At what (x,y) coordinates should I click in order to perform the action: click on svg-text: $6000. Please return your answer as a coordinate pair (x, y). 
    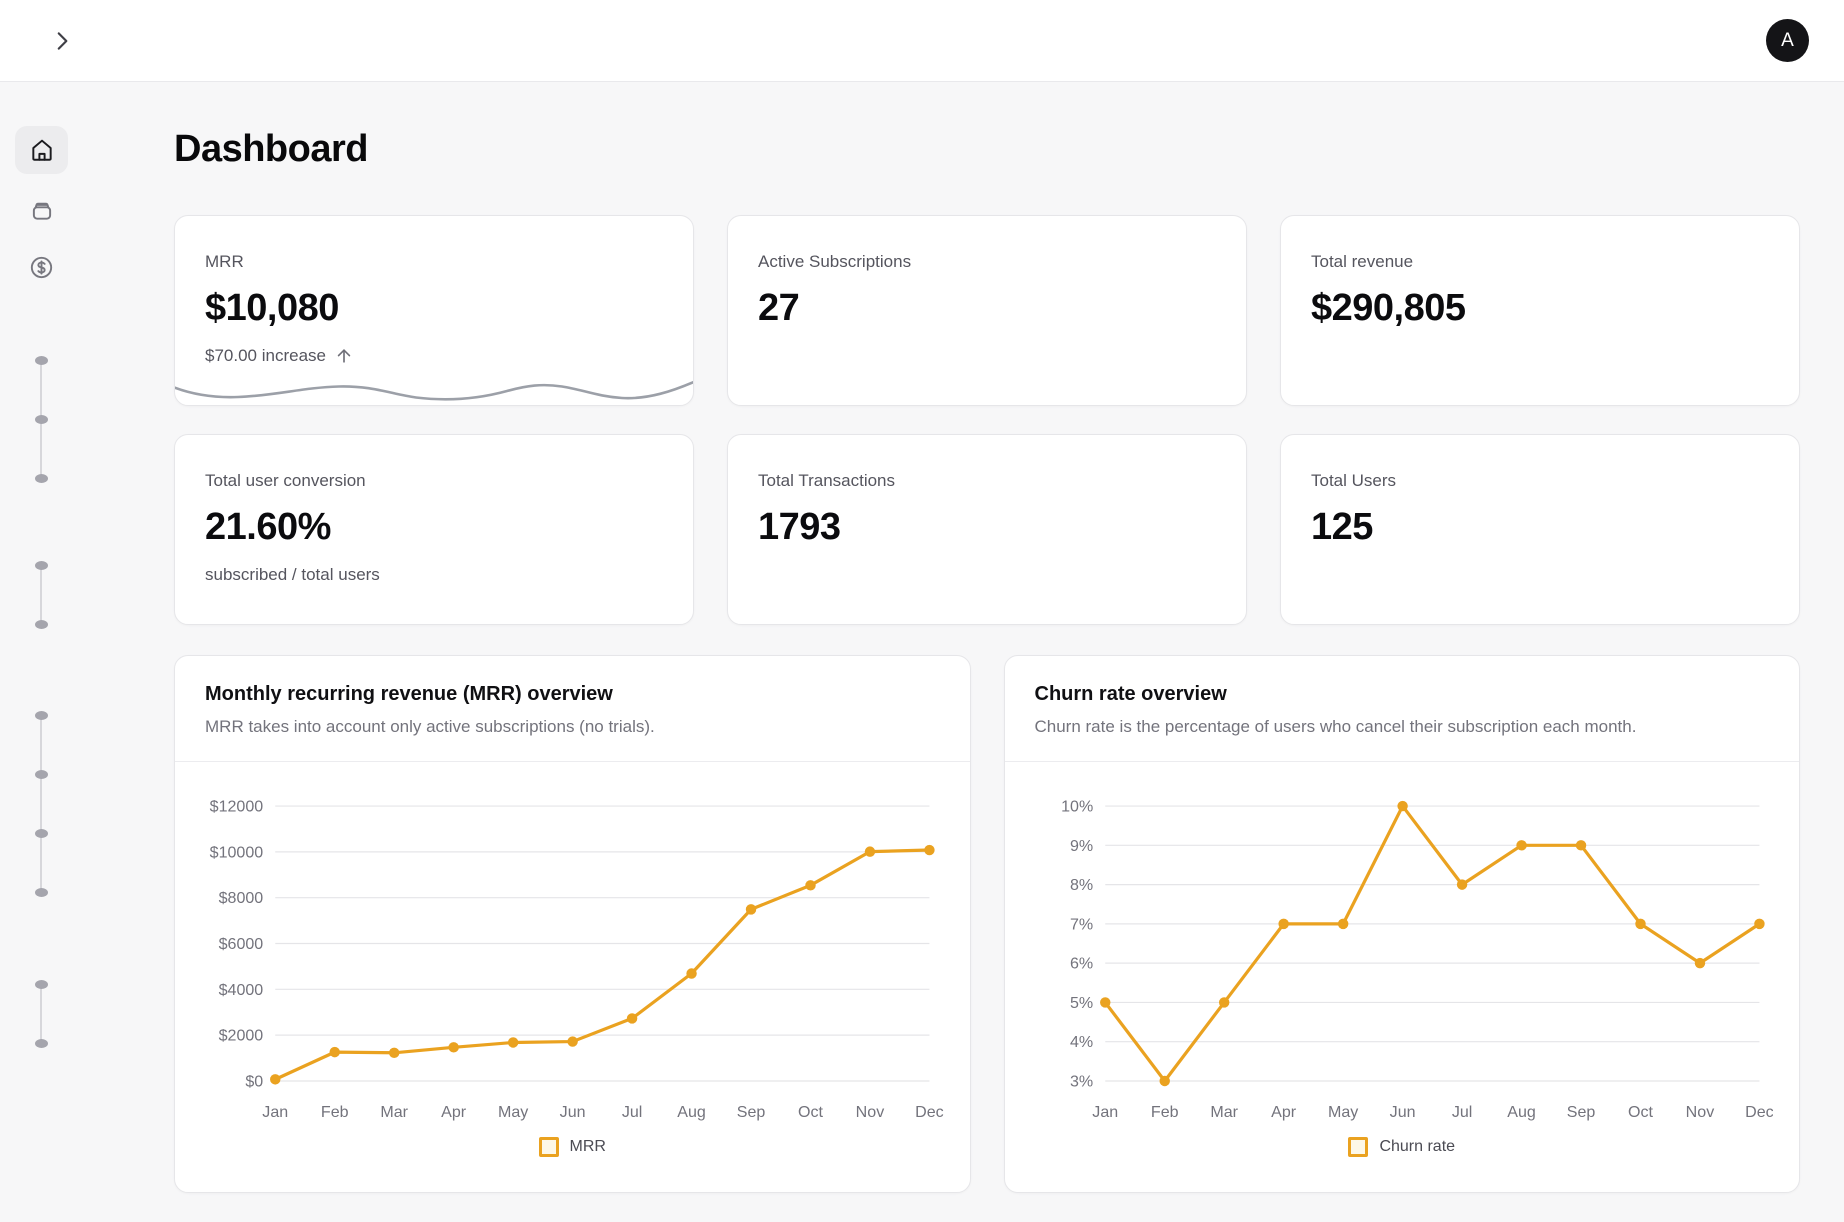
    Looking at the image, I should click on (241, 944).